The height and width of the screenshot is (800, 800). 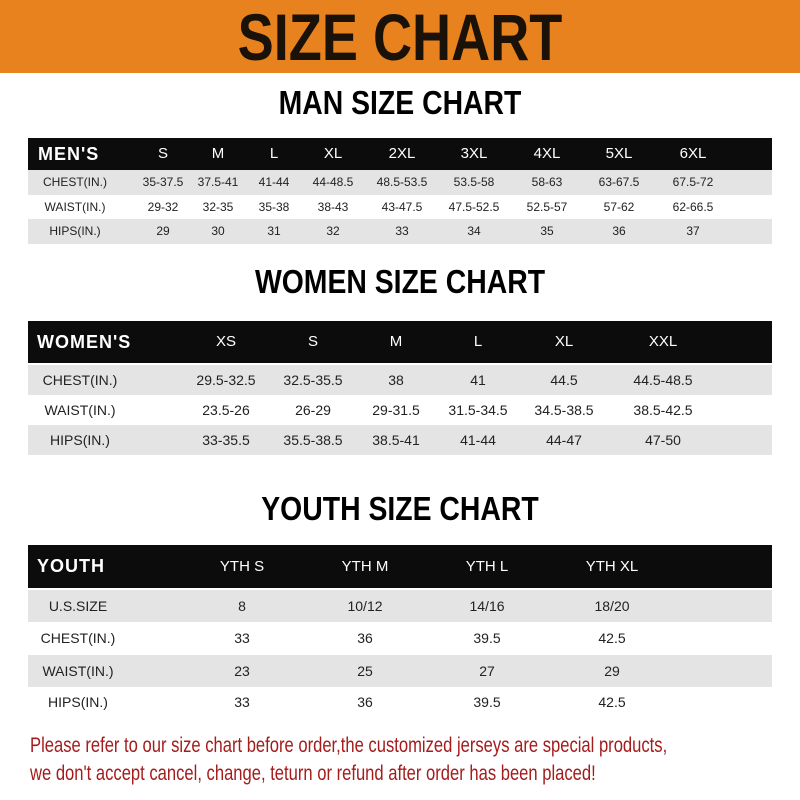 What do you see at coordinates (333, 153) in the screenshot?
I see `size-header-cell: XL` at bounding box center [333, 153].